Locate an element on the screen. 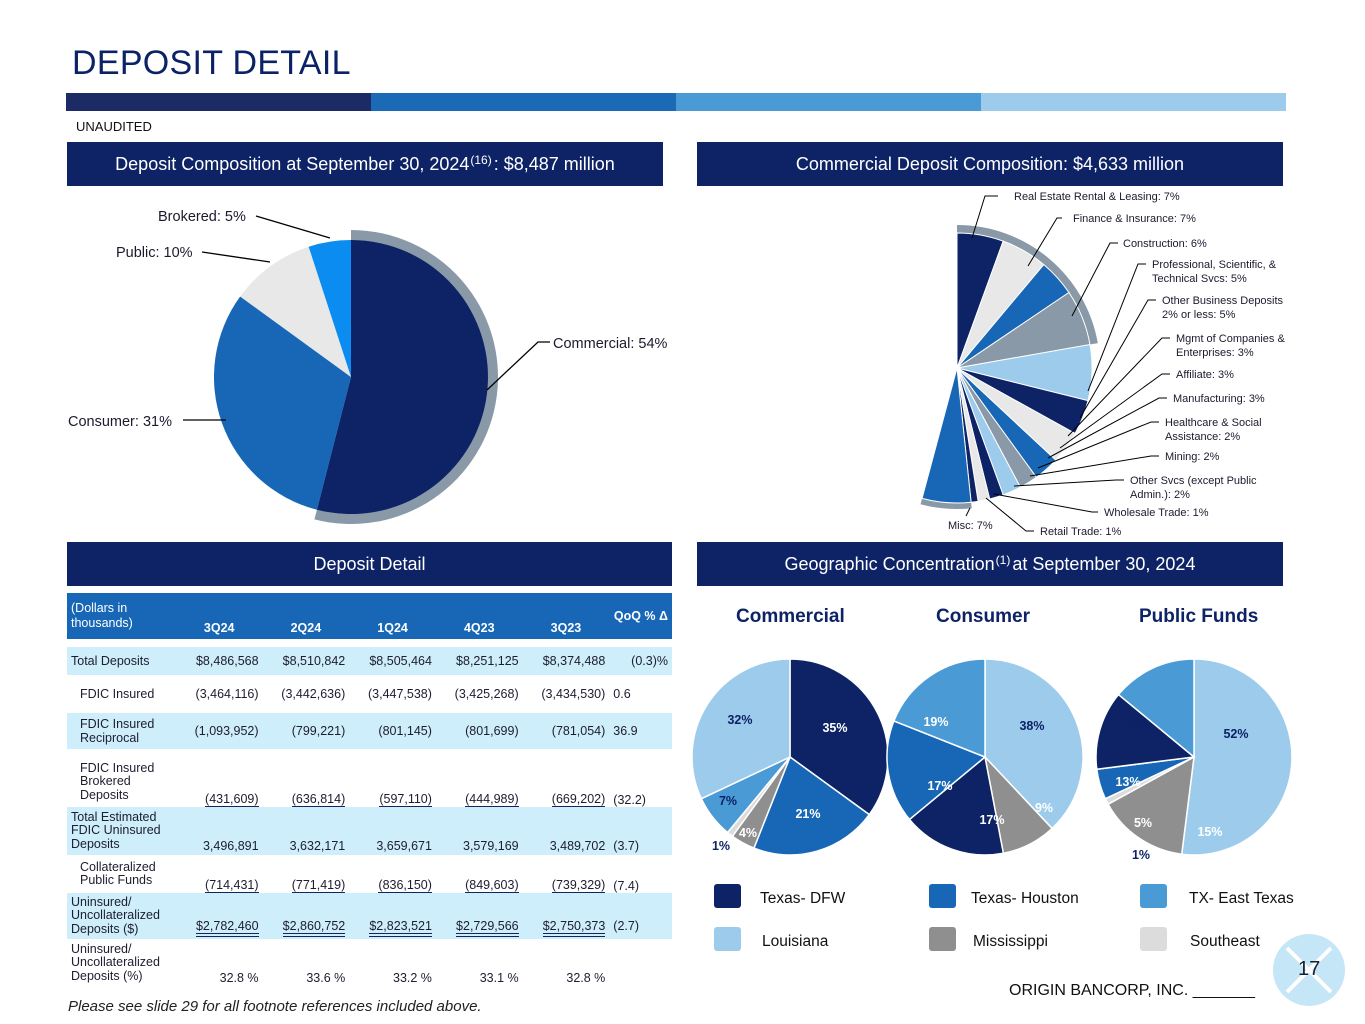 This screenshot has height=1024, width=1365. pie-label: 4% is located at coordinates (748, 833).